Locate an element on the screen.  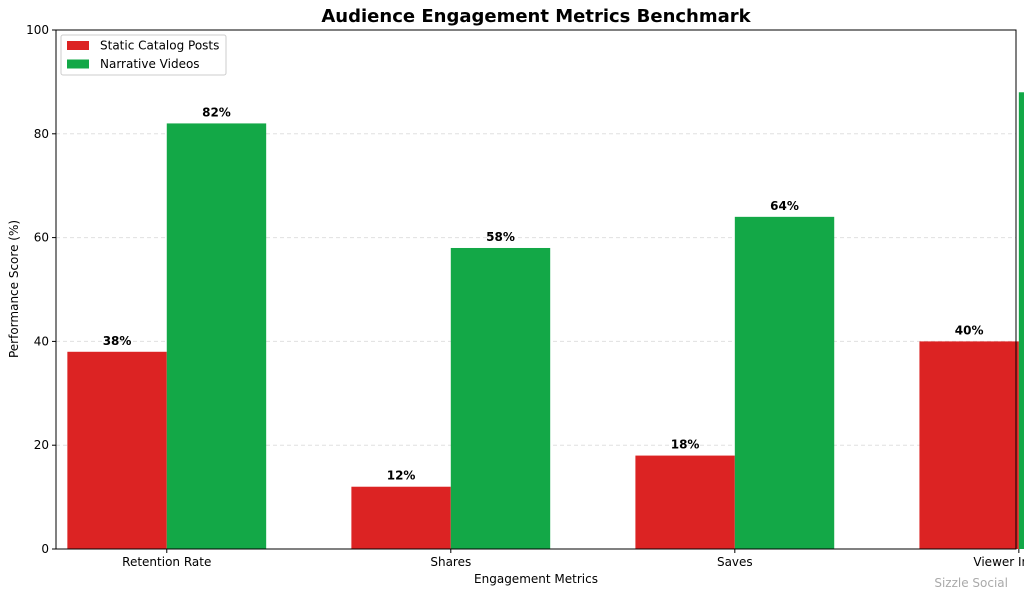
legend-label-static-catalog-posts: Static Catalog Posts is located at coordinates (159, 46).